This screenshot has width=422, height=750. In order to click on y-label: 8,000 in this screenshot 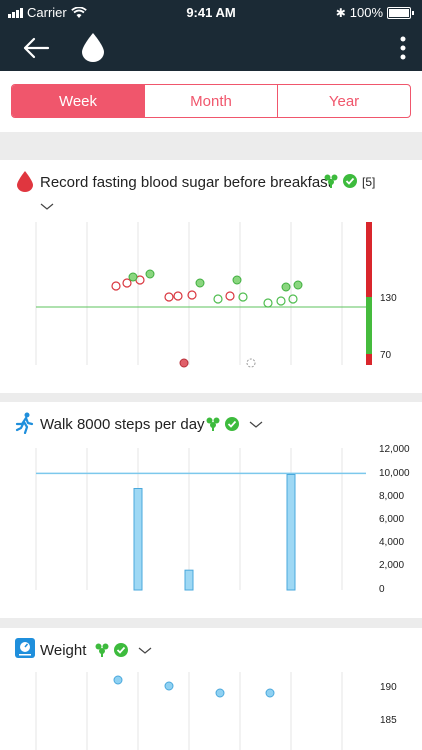, I will do `click(392, 496)`.